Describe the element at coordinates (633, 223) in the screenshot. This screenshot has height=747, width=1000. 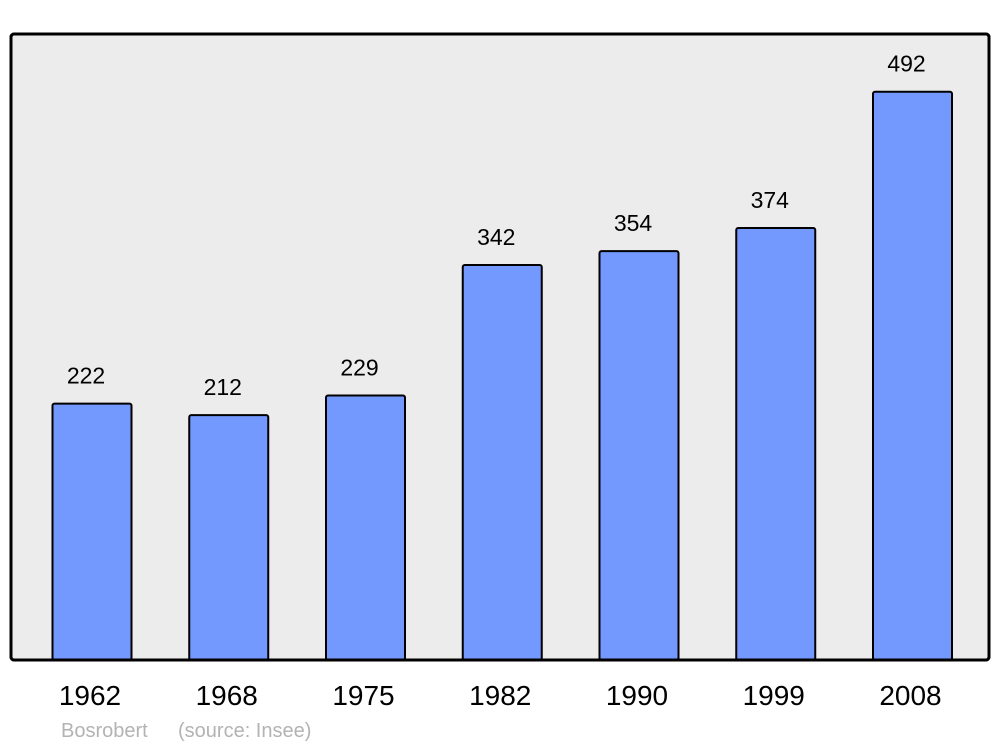
I see `data-label-1990: 354` at that location.